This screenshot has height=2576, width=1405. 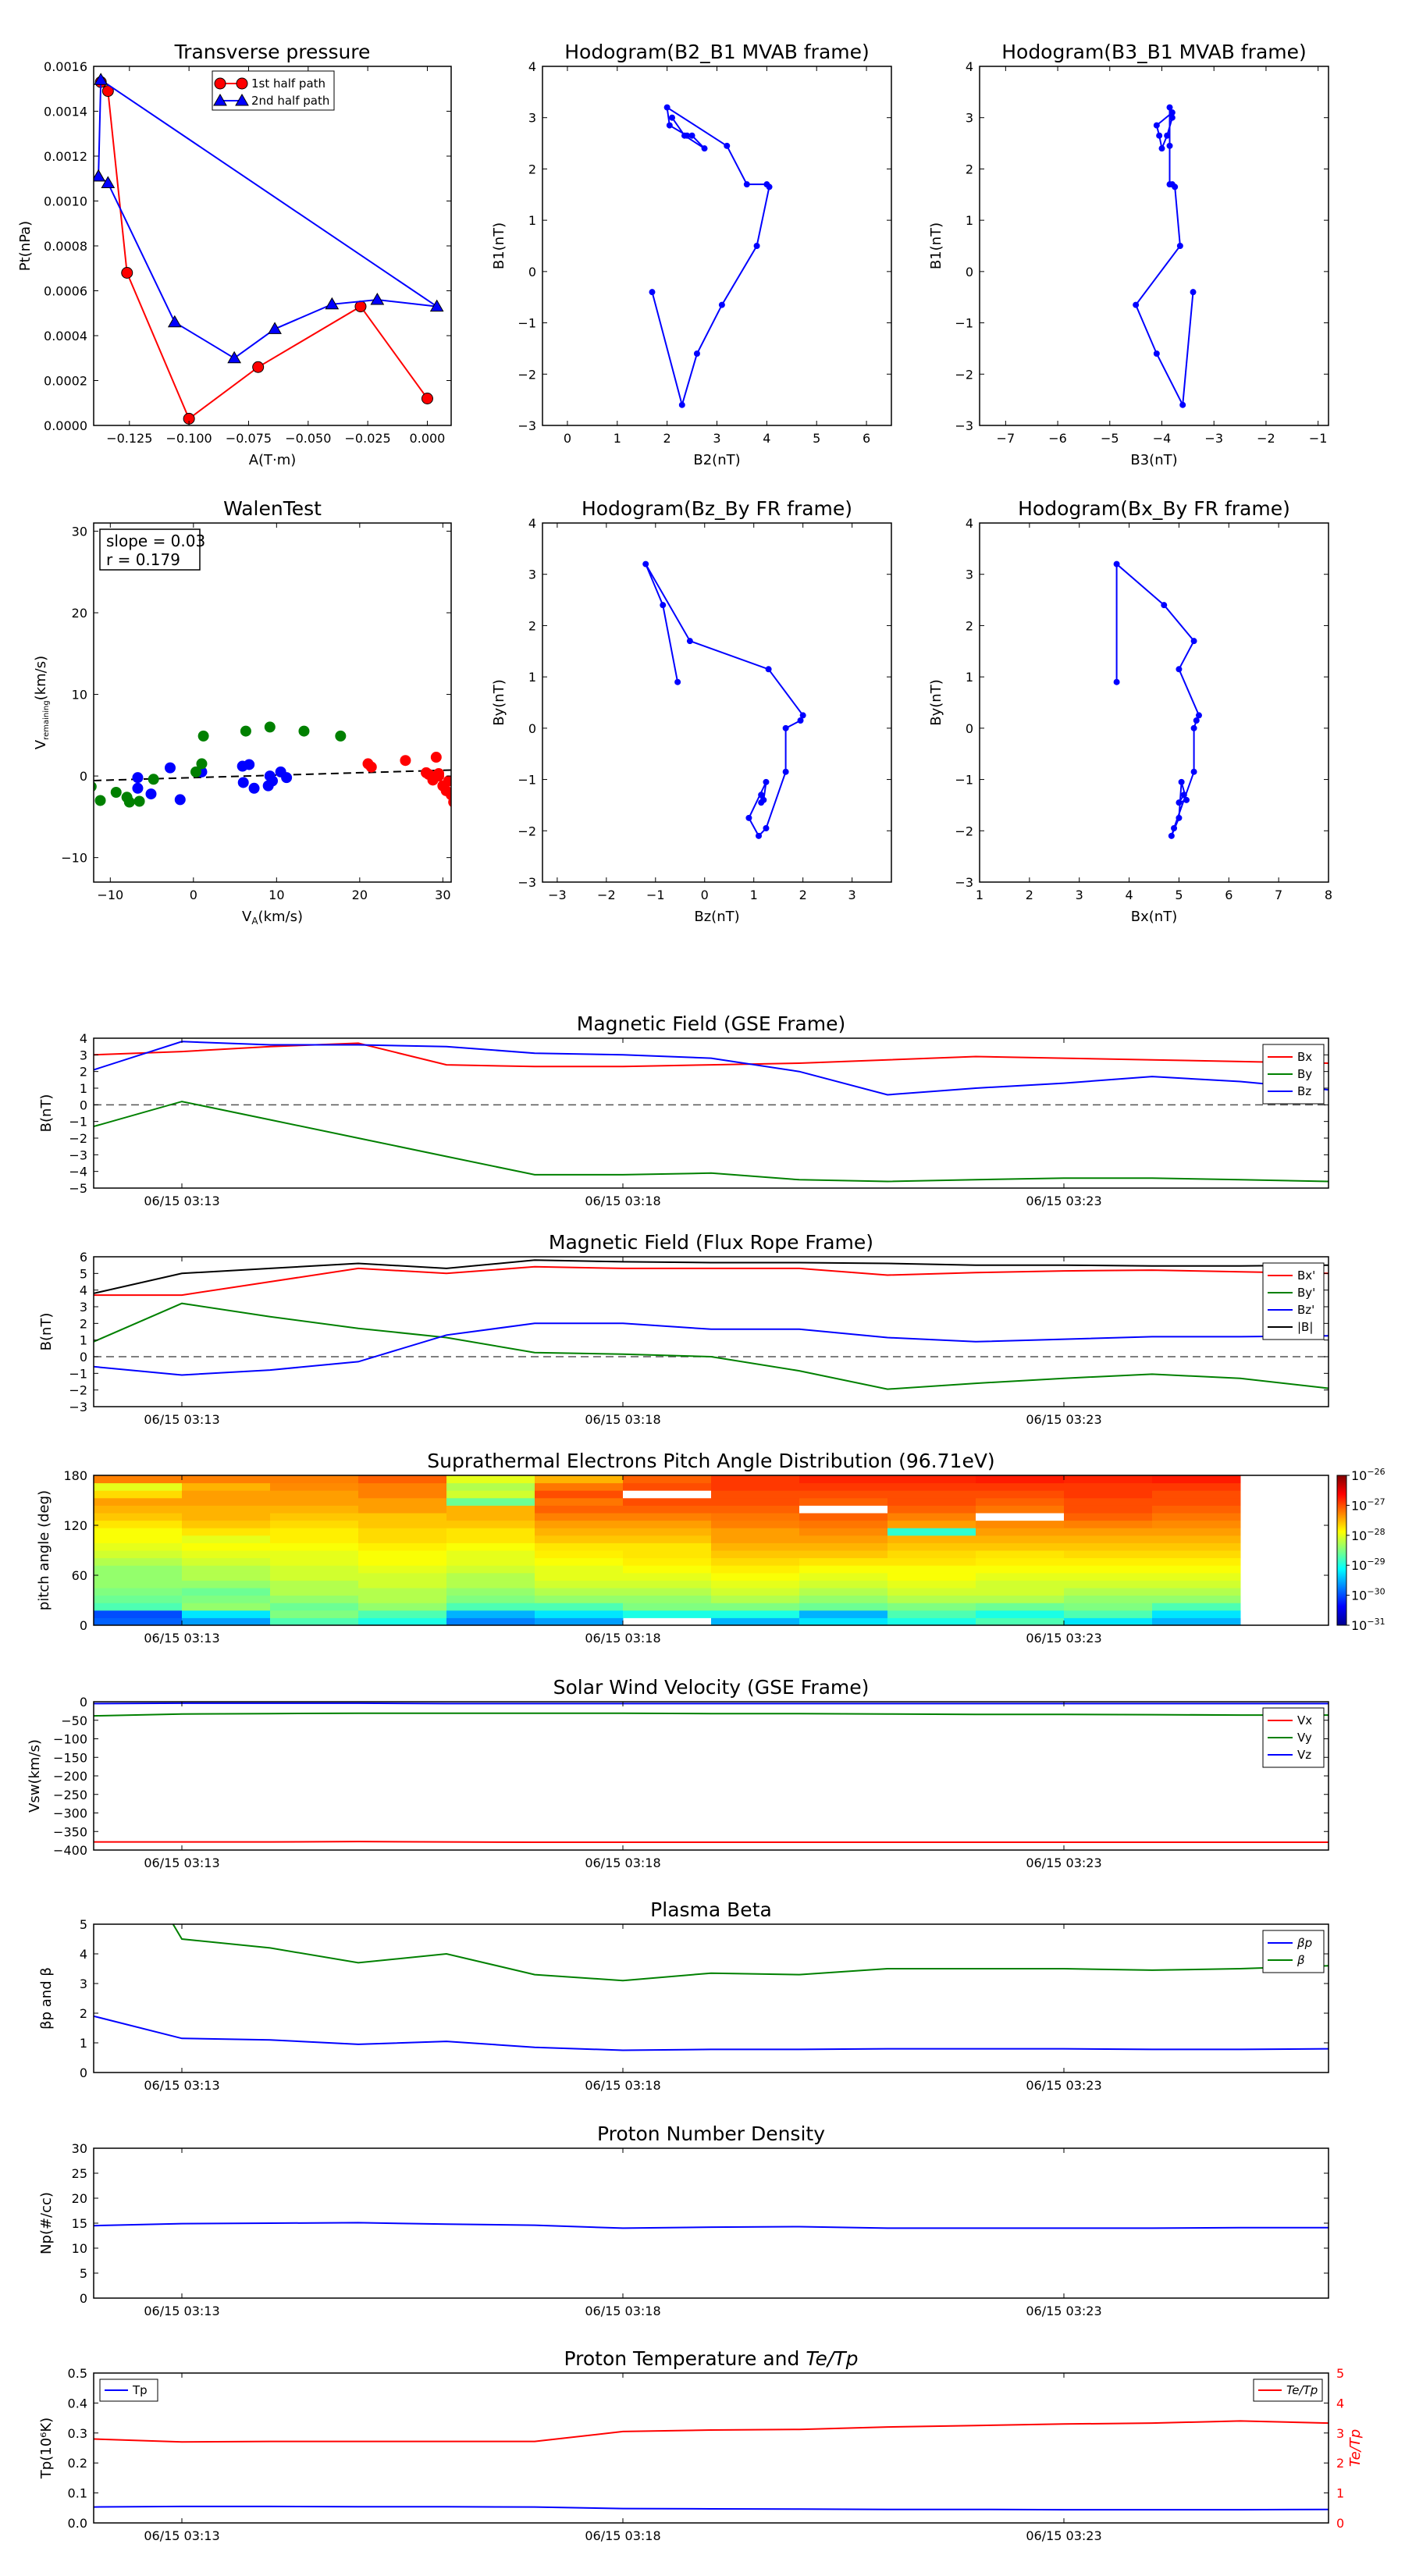 I want to click on x-axis-label: B3(nT), so click(x=1153, y=460).